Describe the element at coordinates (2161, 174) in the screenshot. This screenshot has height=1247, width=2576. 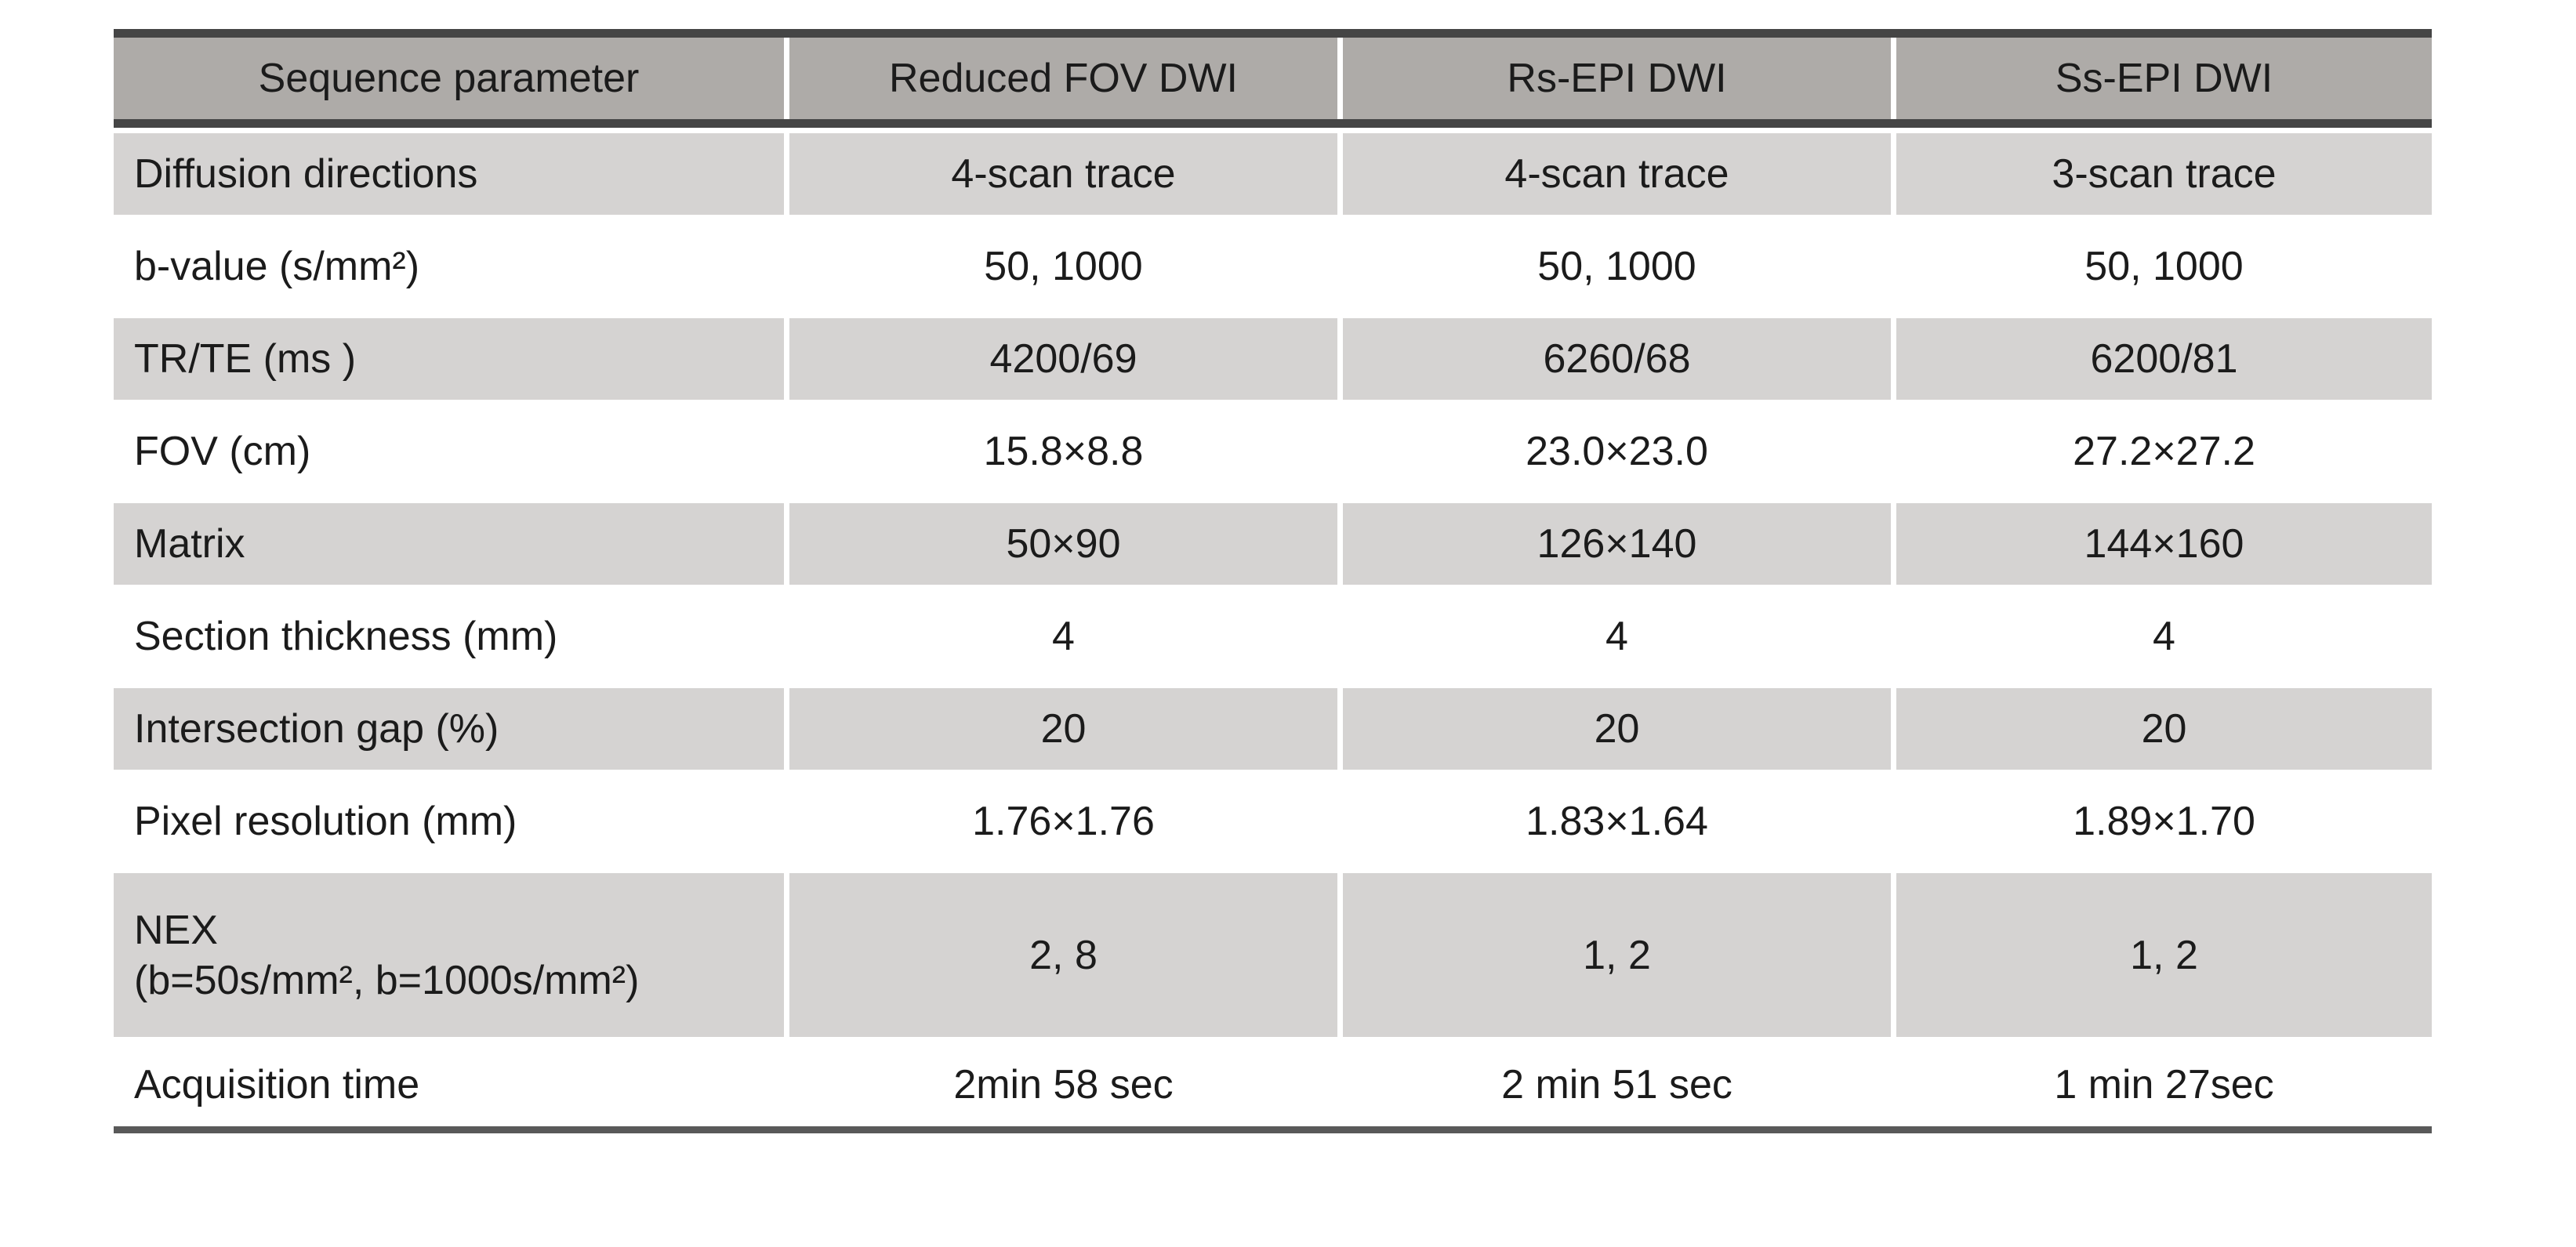
I see `value-cell: 3-scan trace` at that location.